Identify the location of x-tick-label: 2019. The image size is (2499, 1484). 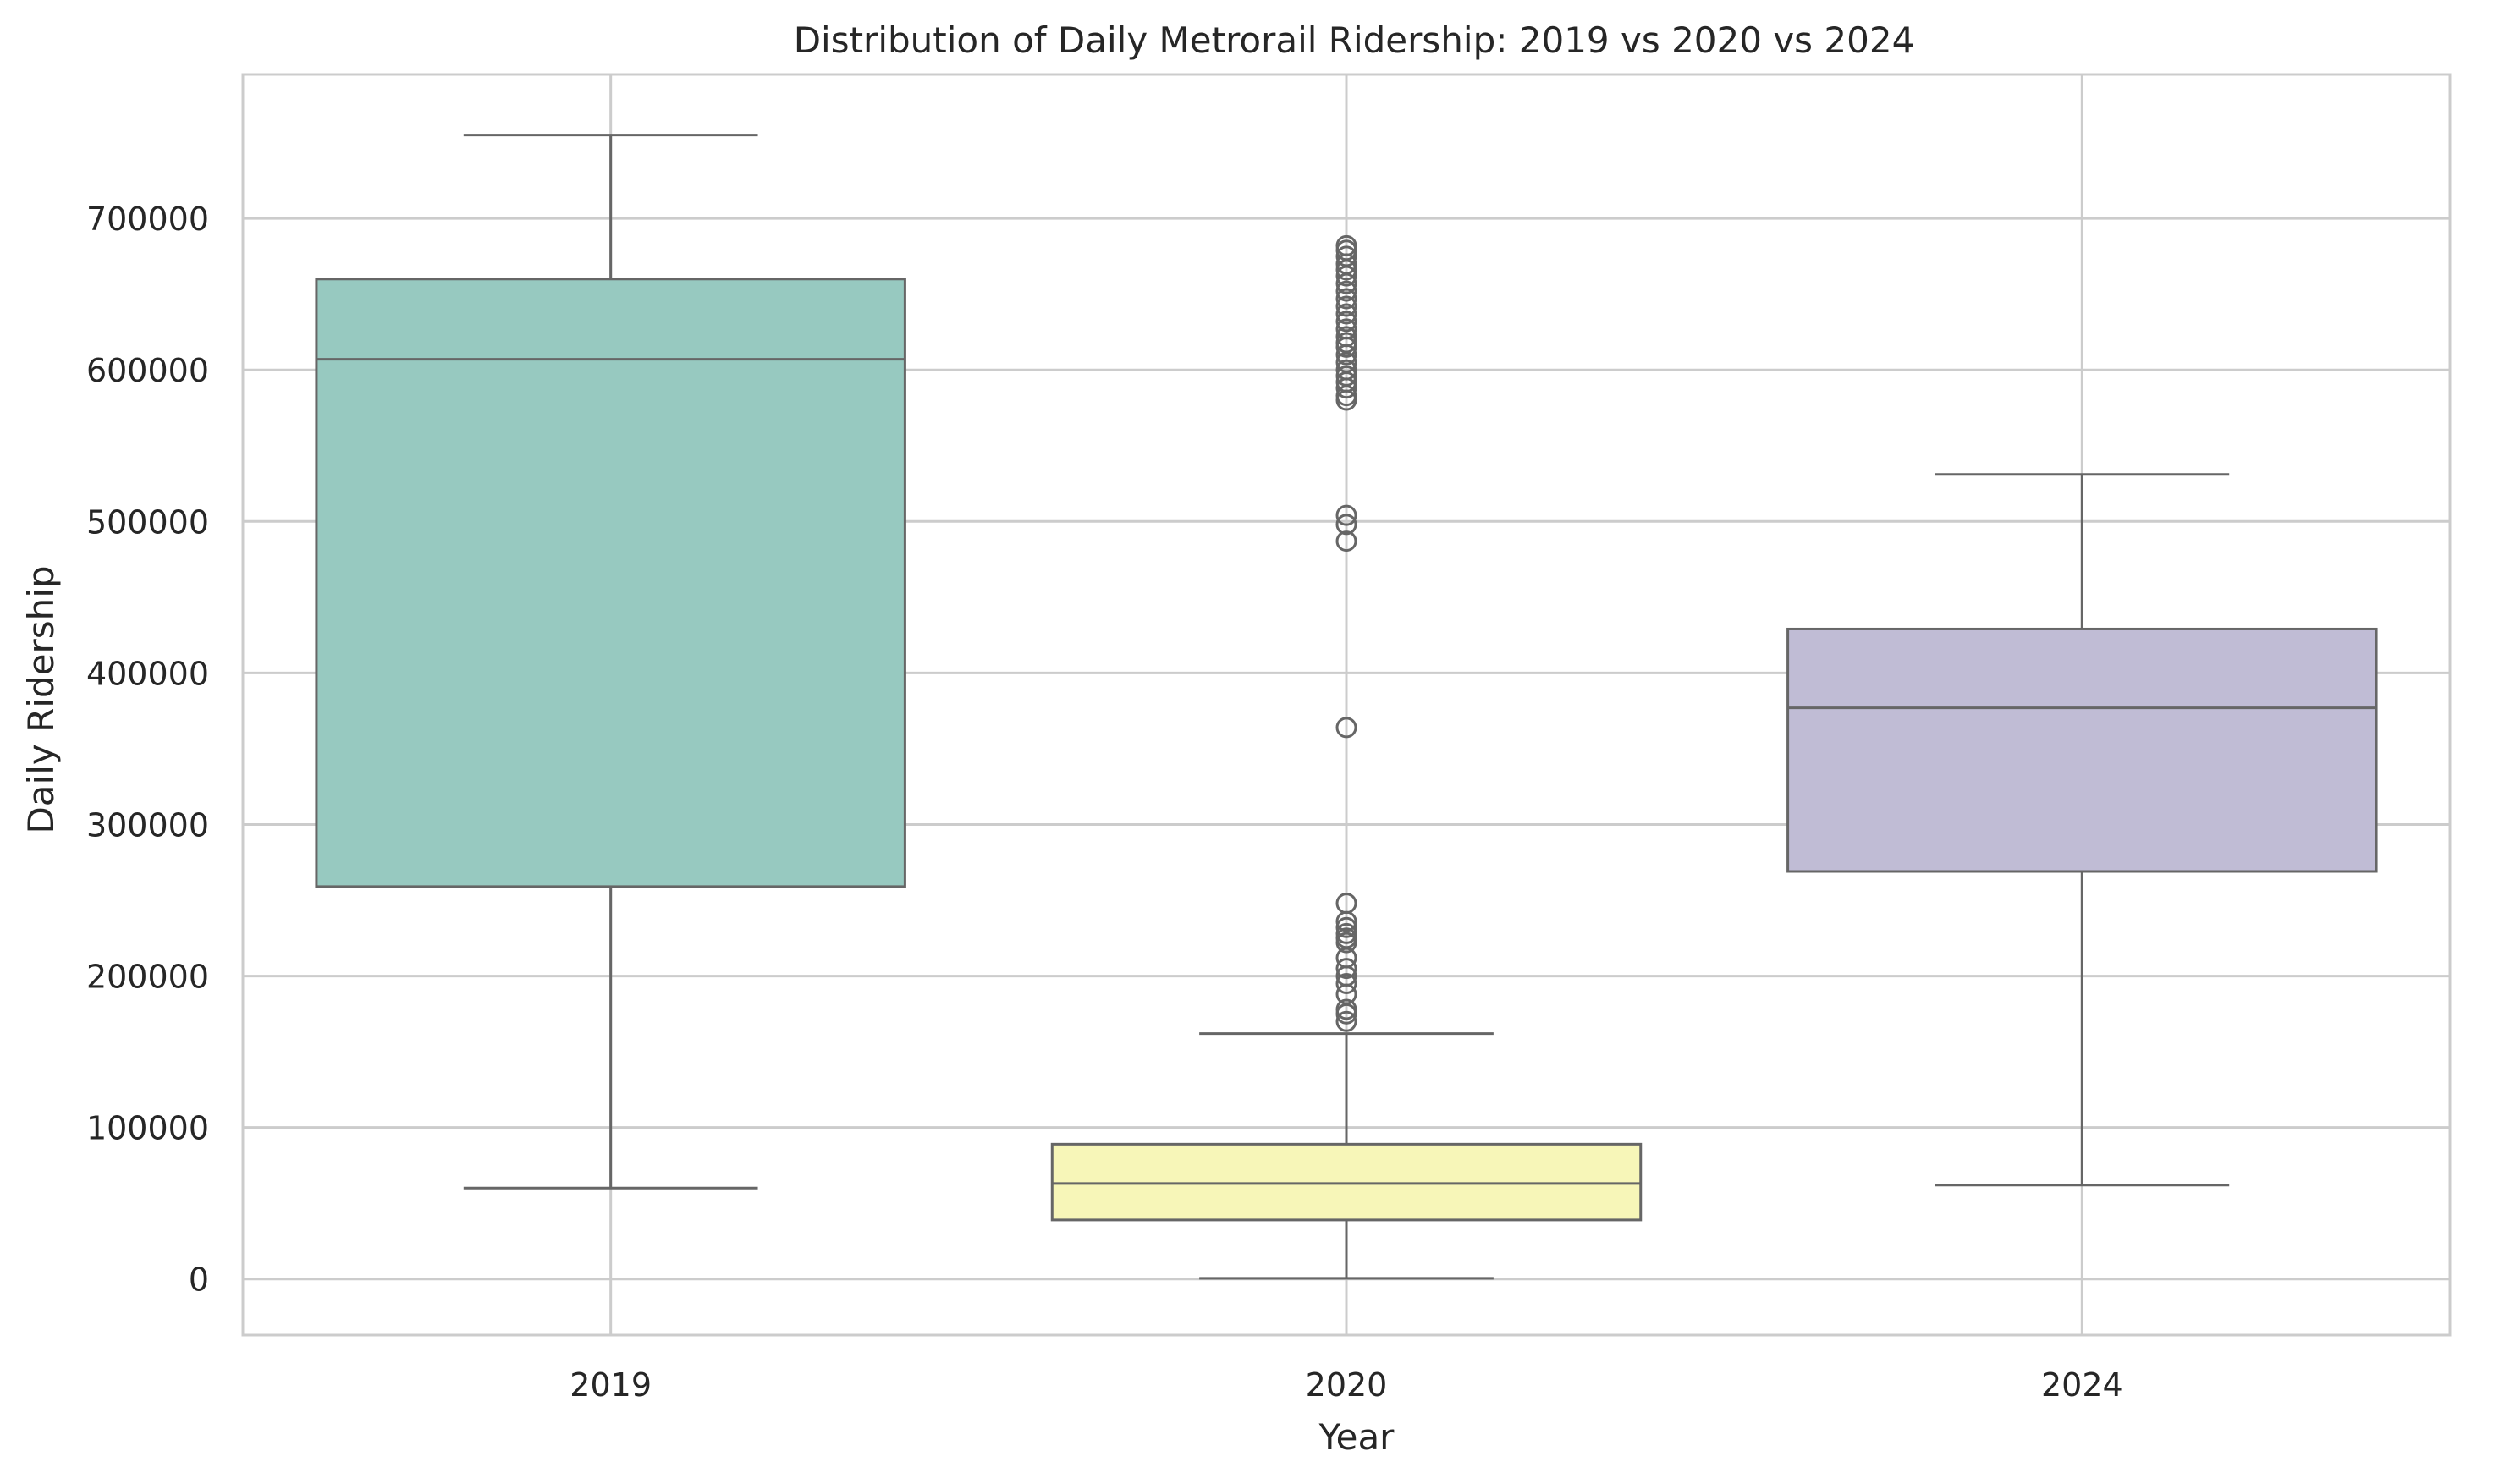
(611, 1385).